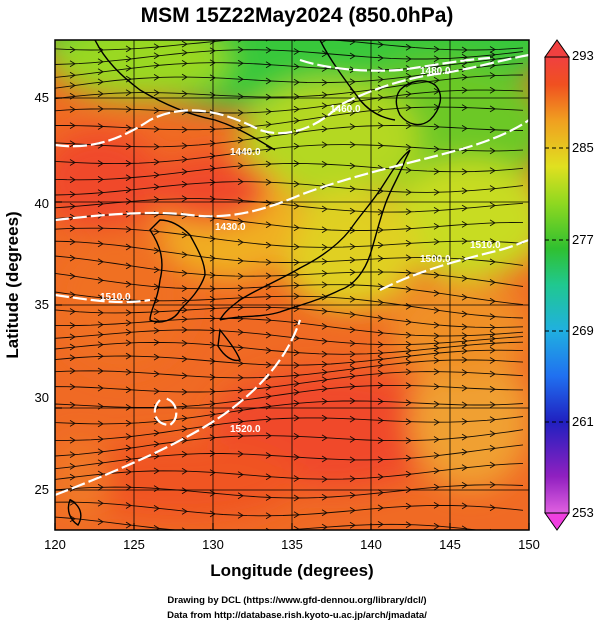 The height and width of the screenshot is (625, 599). What do you see at coordinates (583, 330) in the screenshot?
I see `colorbar-tick-label: 269` at bounding box center [583, 330].